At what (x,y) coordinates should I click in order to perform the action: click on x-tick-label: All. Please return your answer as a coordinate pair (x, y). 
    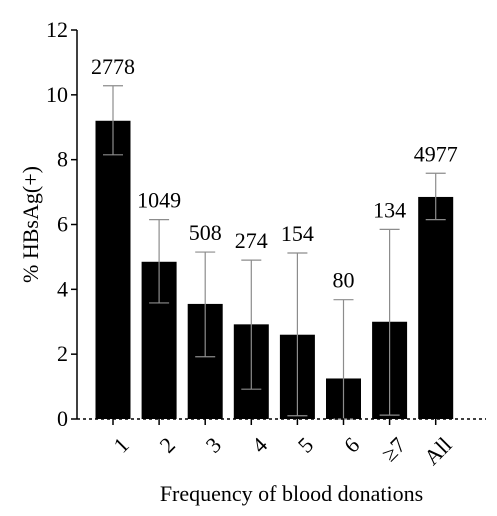
    Looking at the image, I should click on (438, 451).